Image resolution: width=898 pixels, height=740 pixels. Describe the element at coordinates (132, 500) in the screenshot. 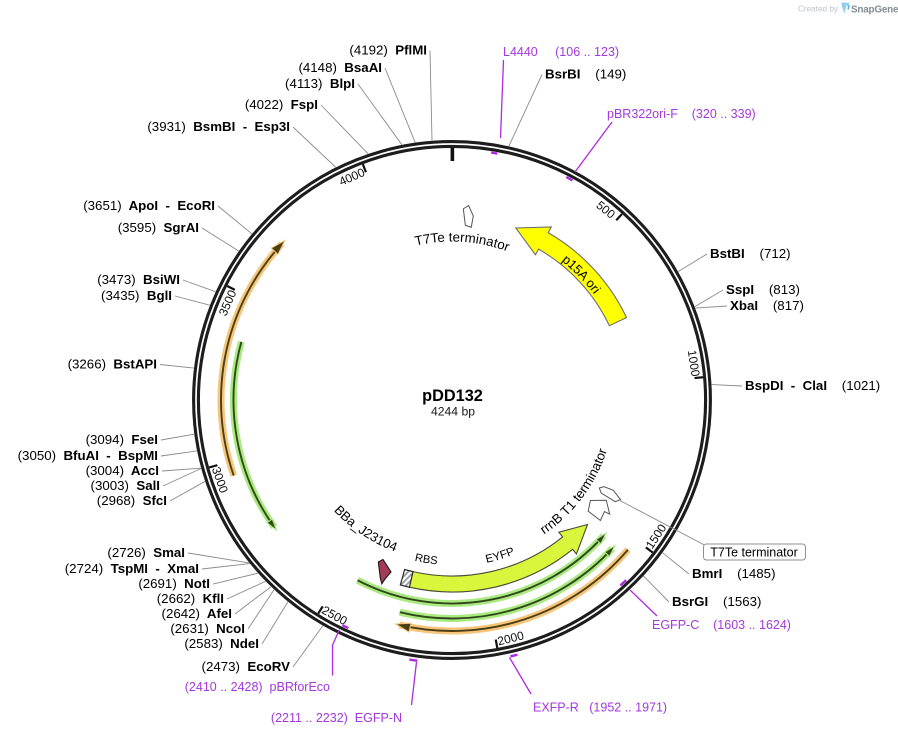

I see `svg-text: (2968) SfcI` at that location.